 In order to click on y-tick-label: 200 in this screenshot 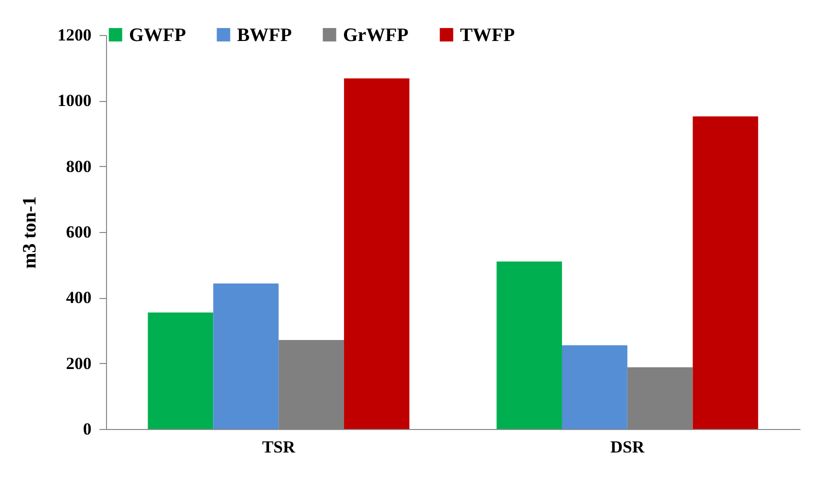, I will do `click(79, 363)`.